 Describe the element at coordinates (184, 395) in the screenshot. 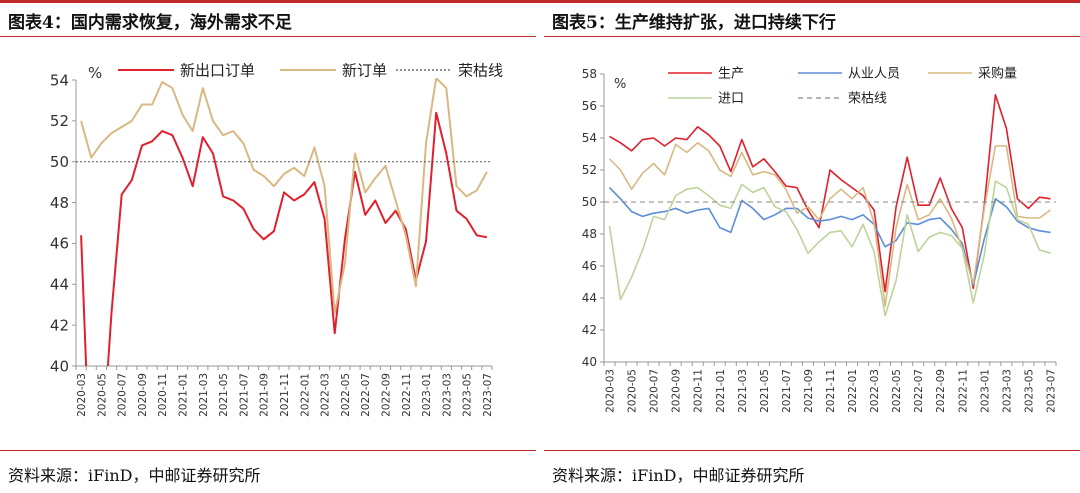

I see `left-x-tick-label: 2021-01` at that location.